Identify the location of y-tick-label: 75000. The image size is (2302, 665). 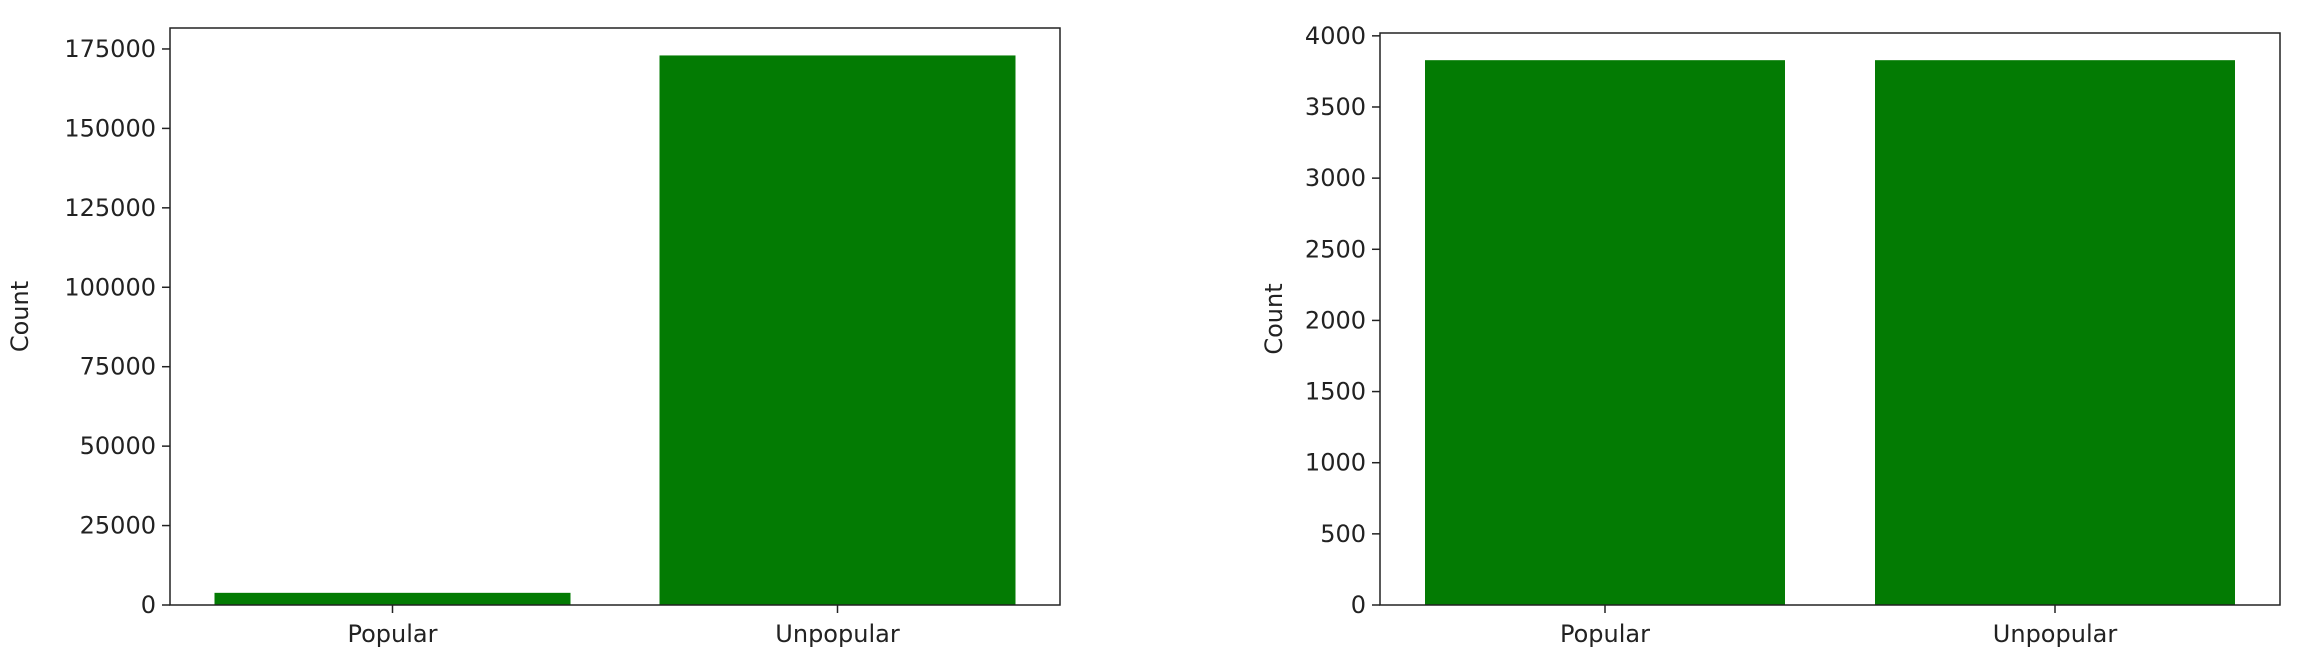
(118, 367).